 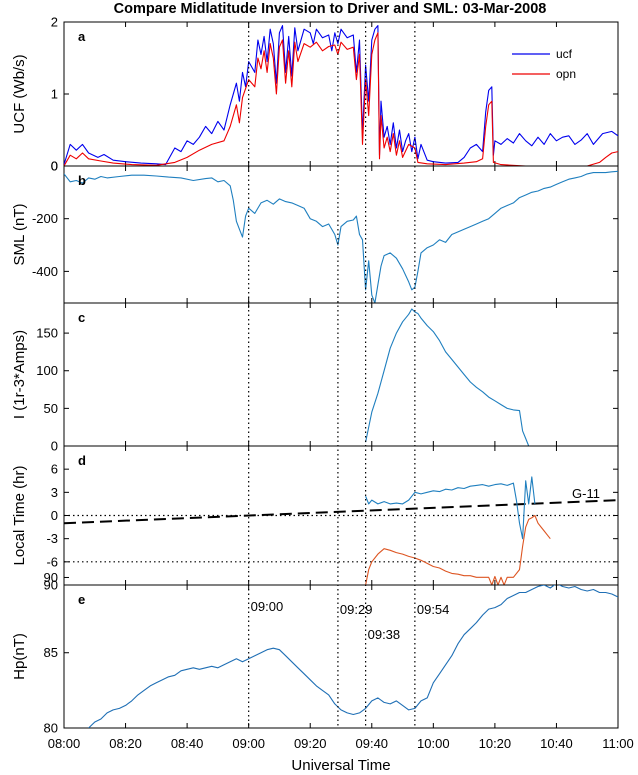 What do you see at coordinates (51, 728) in the screenshot?
I see `y-tick-label: 80` at bounding box center [51, 728].